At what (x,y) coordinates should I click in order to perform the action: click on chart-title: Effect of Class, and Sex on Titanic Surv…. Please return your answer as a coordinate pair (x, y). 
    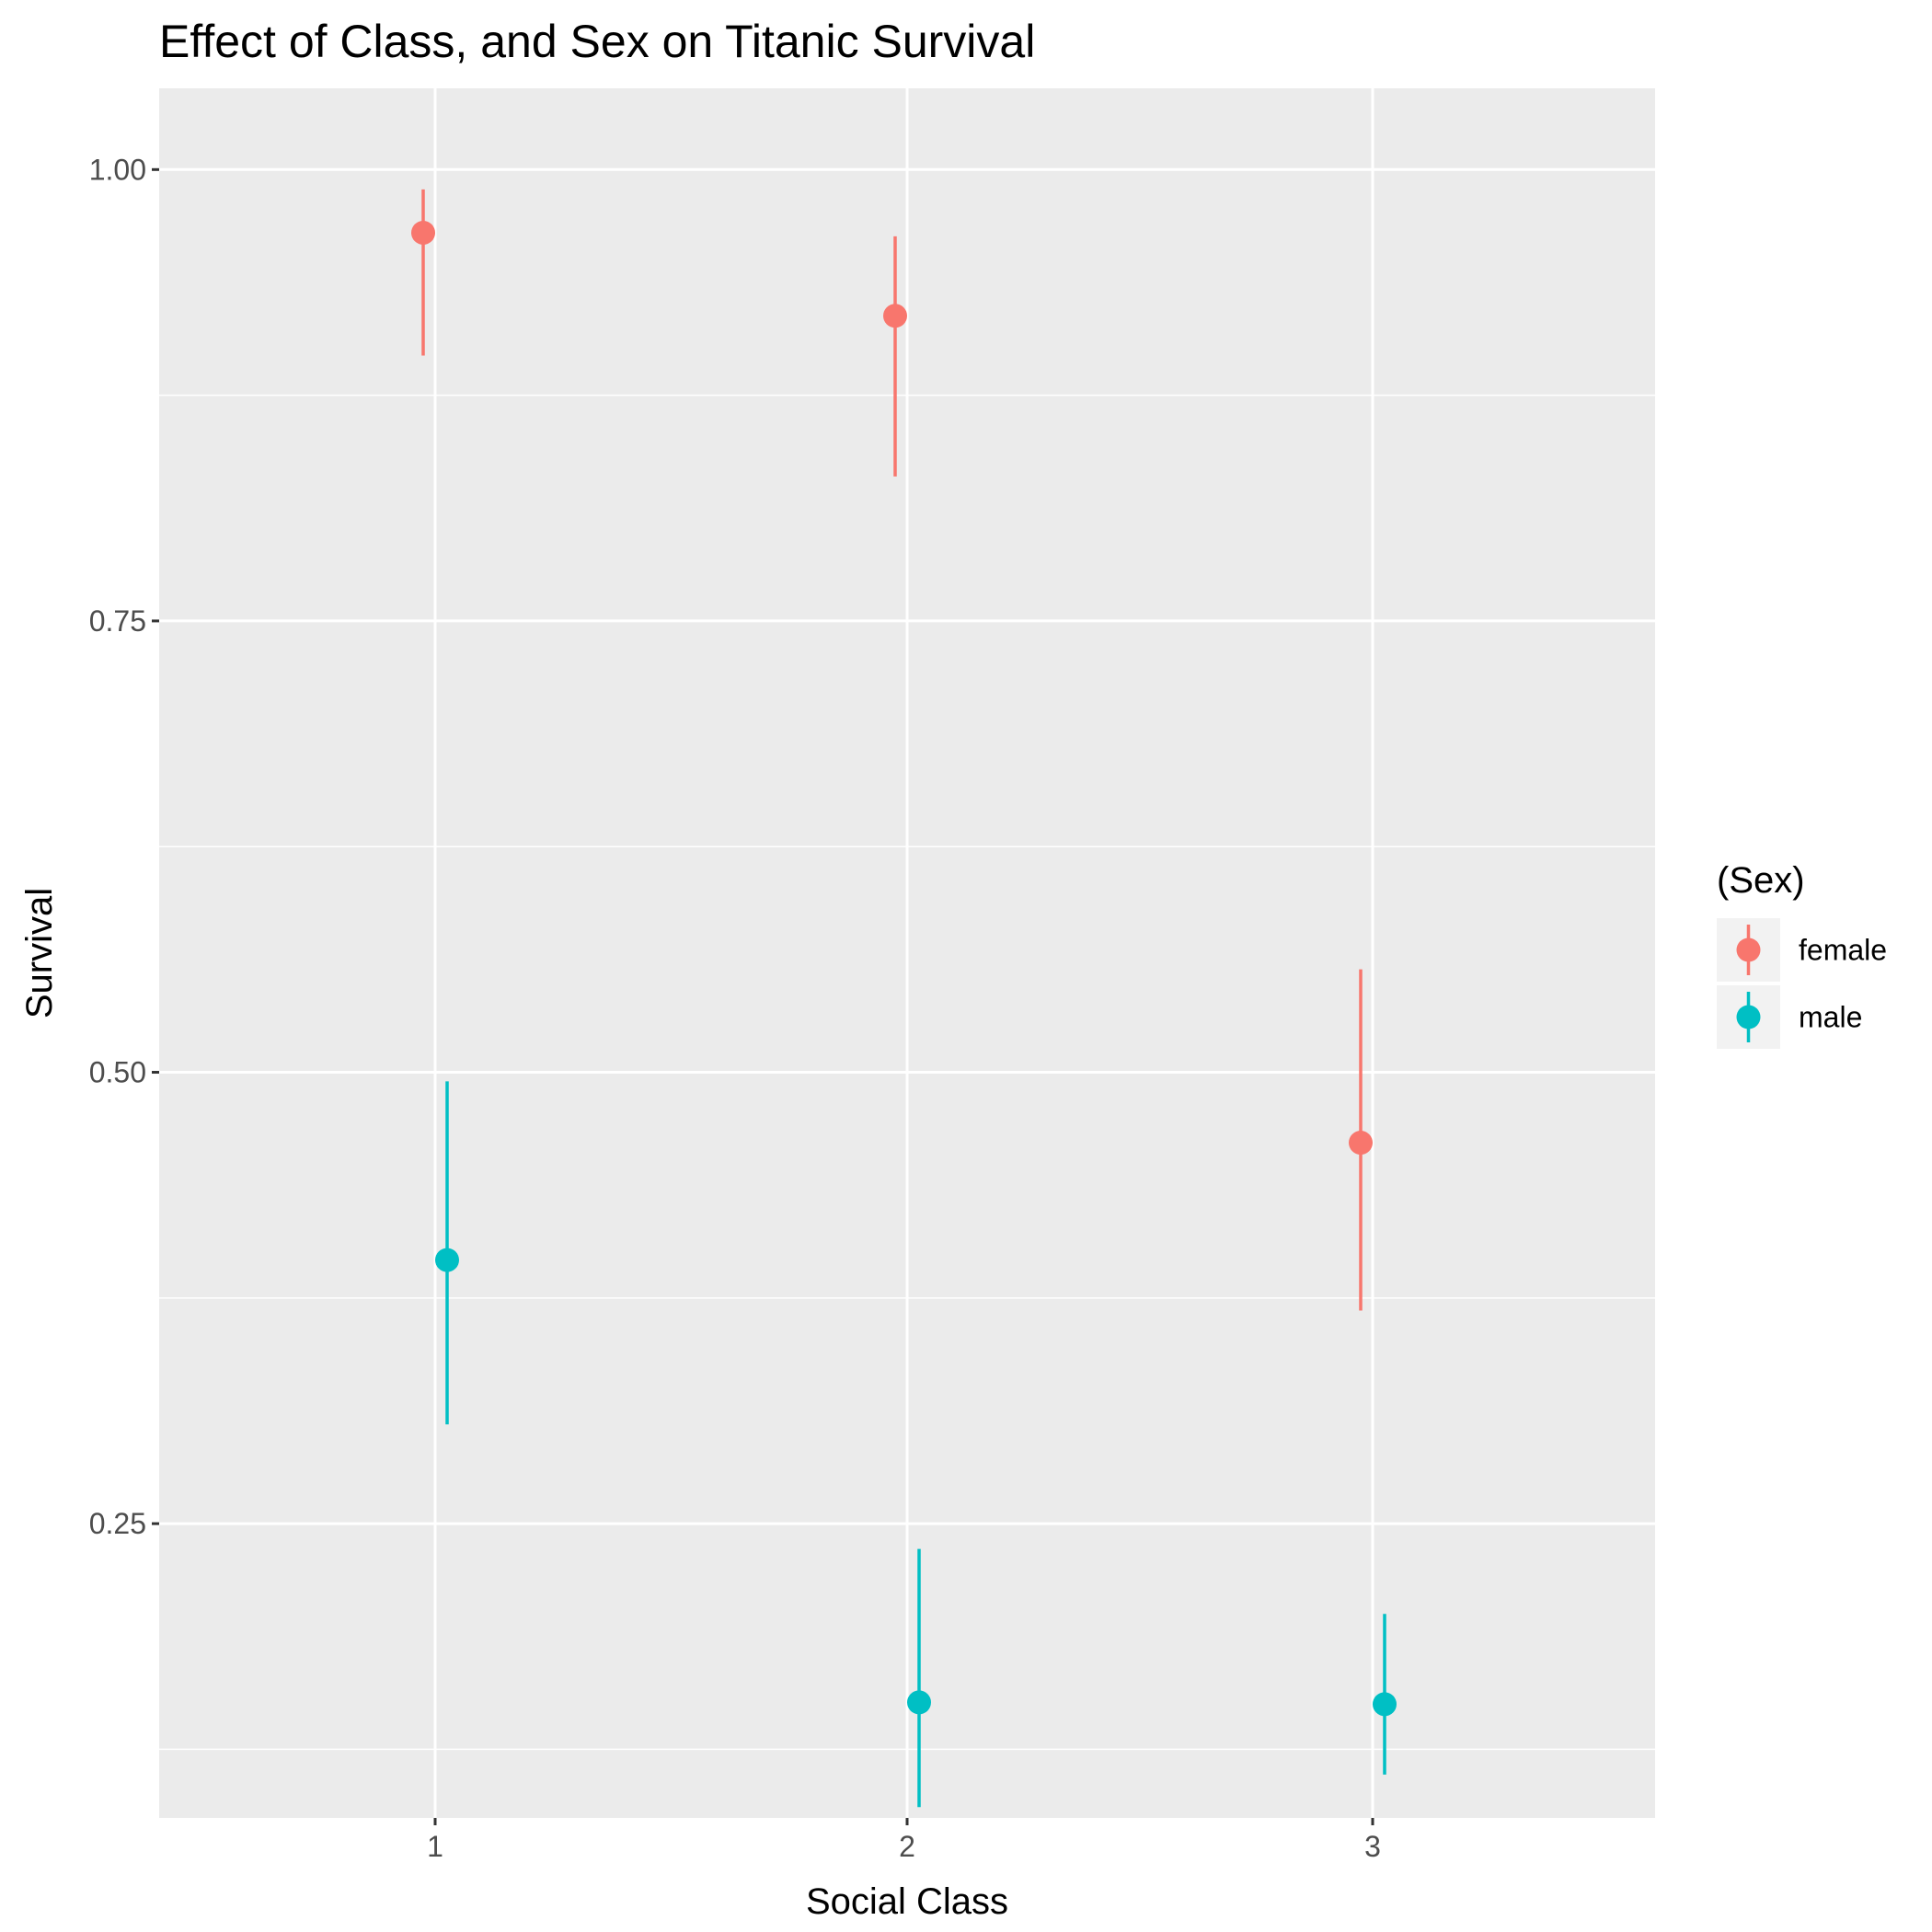
    Looking at the image, I should click on (597, 41).